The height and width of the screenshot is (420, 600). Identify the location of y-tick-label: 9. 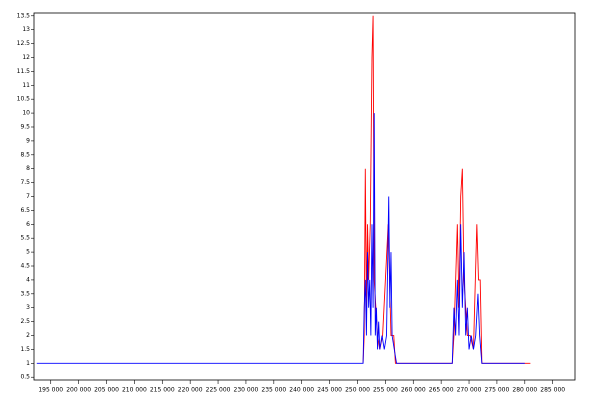
(28, 140).